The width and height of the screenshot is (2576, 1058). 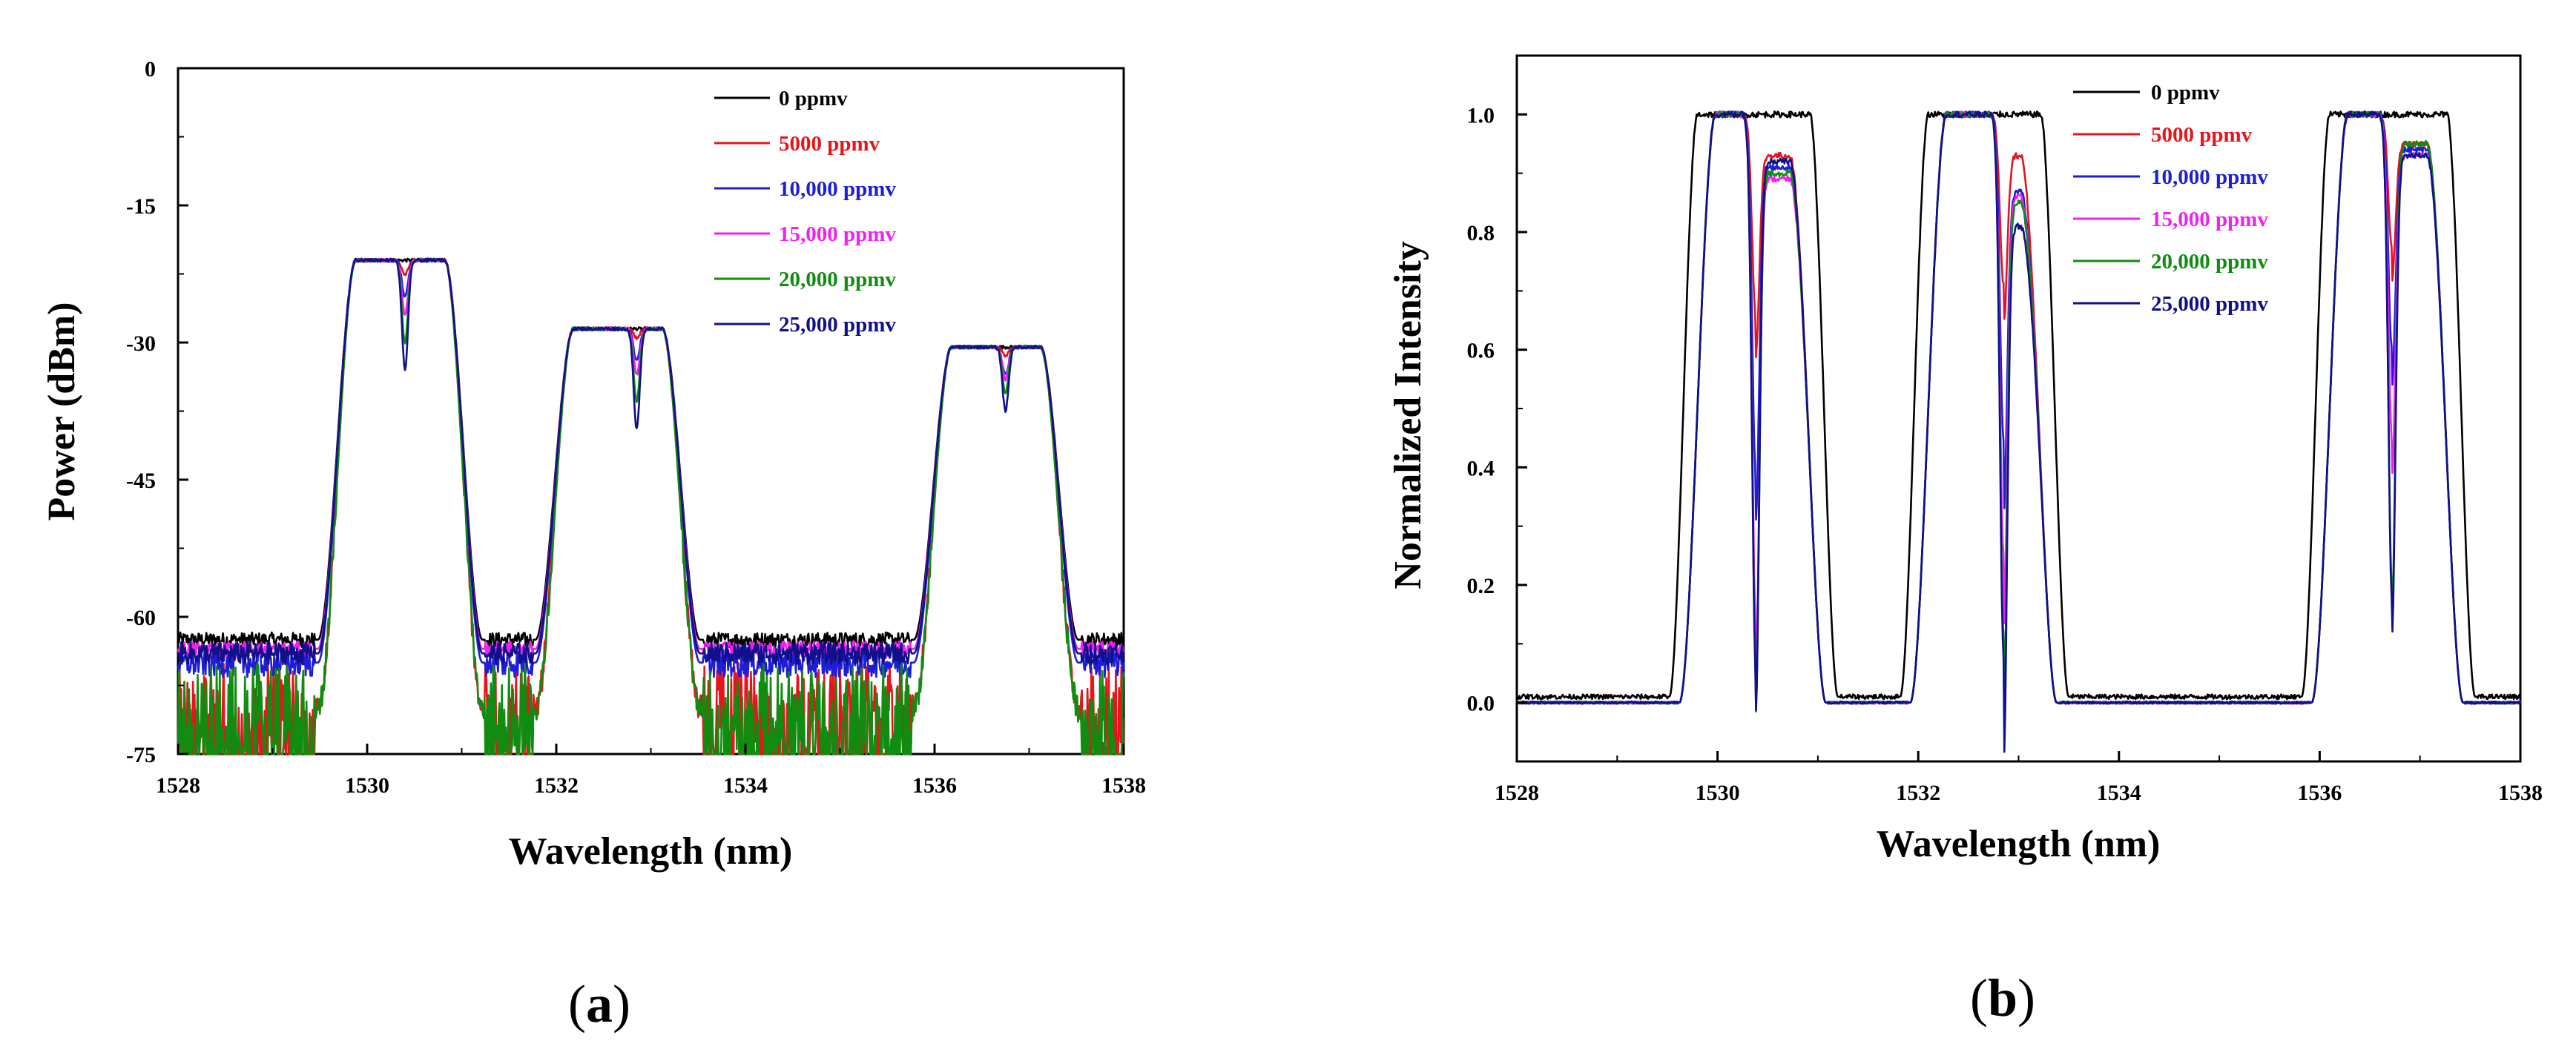 I want to click on x-tick-label-a-3: 1534, so click(x=746, y=786).